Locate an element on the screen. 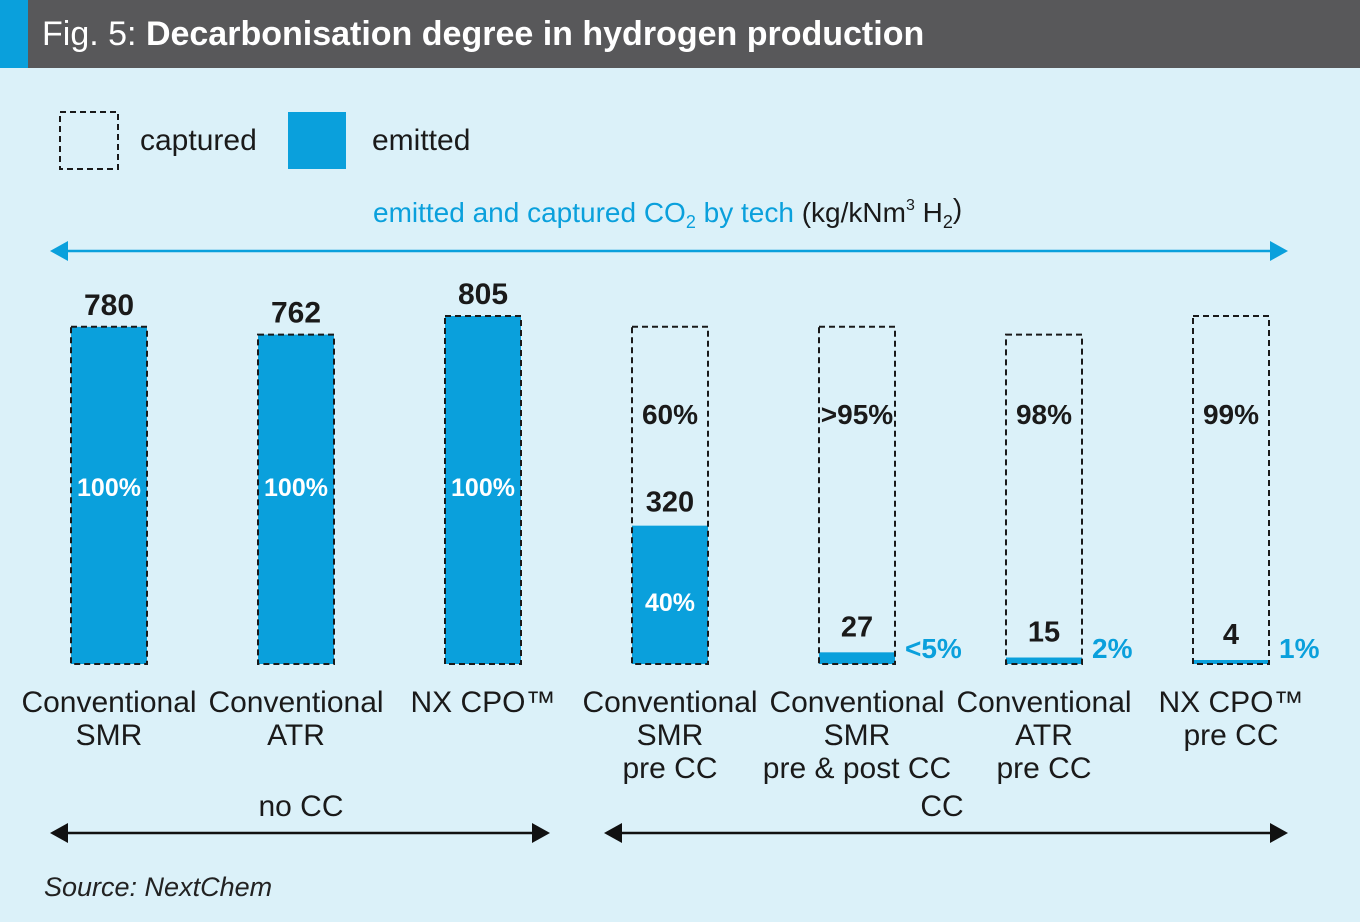 This screenshot has height=922, width=1360. category-label-5-0: Conventional is located at coordinates (1043, 702).